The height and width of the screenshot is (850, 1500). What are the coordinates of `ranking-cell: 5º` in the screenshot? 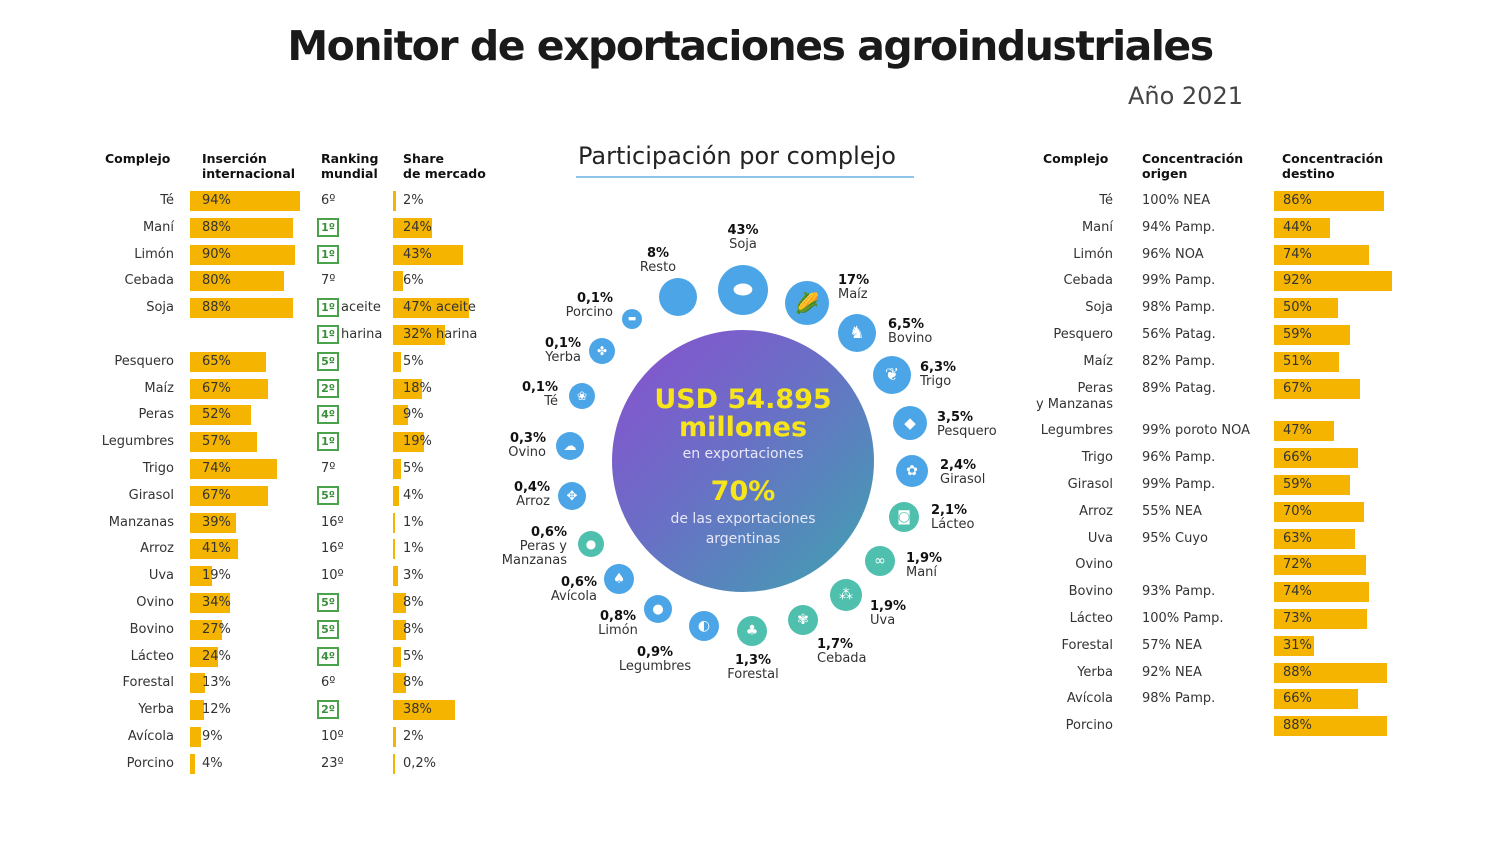 It's located at (329, 361).